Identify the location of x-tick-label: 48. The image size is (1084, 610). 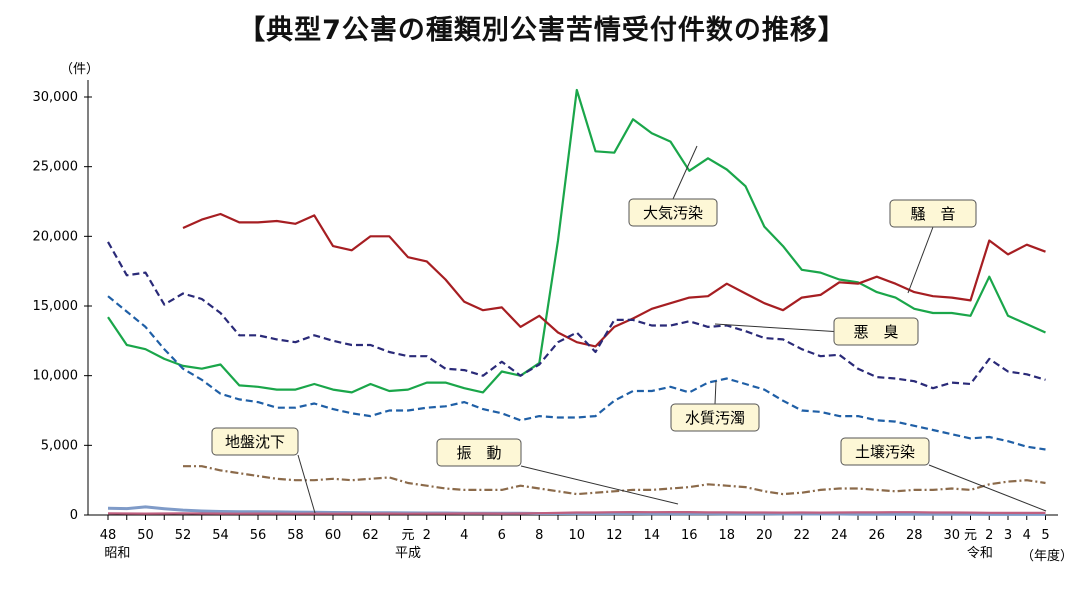
(108, 535).